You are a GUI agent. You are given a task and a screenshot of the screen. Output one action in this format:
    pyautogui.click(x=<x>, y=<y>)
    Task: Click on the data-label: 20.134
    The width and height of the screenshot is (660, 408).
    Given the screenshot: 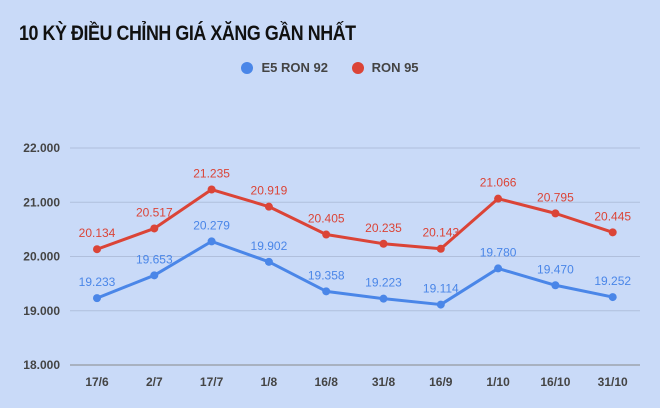 What is the action you would take?
    pyautogui.click(x=97, y=233)
    